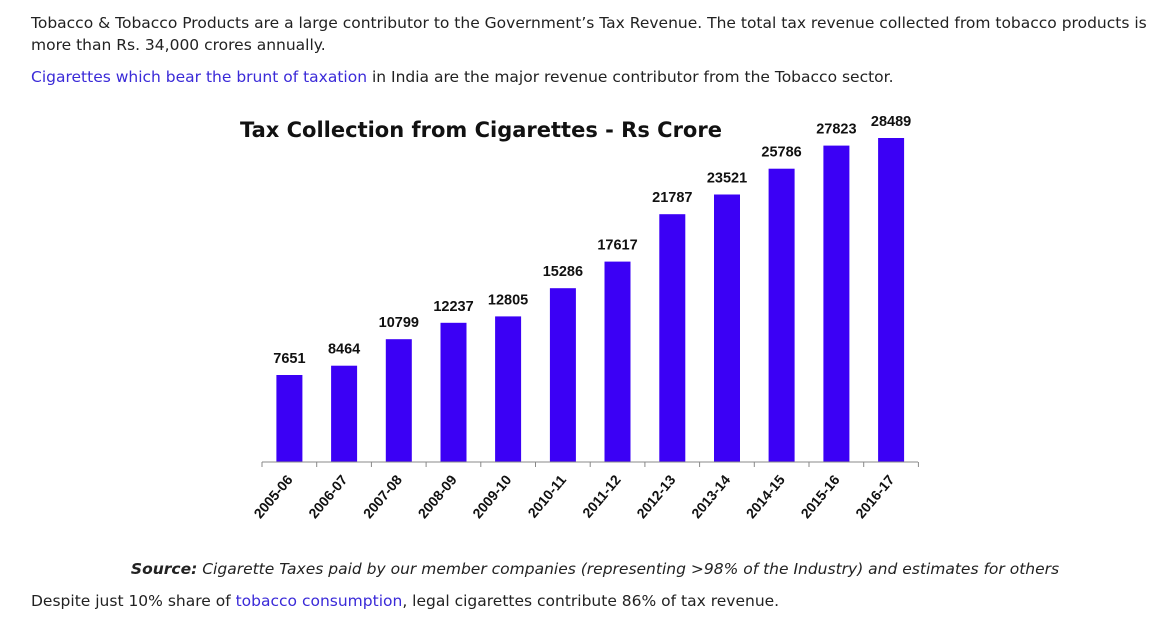 Image resolution: width=1160 pixels, height=617 pixels. What do you see at coordinates (453, 307) in the screenshot?
I see `data-label-2008-09: 12237` at bounding box center [453, 307].